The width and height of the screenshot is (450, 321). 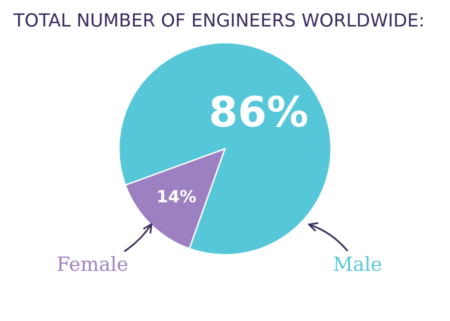 What do you see at coordinates (218, 20) in the screenshot?
I see `chart-title: TOTAL NUMBER OF ENGINEERS WORLDWIDE:` at bounding box center [218, 20].